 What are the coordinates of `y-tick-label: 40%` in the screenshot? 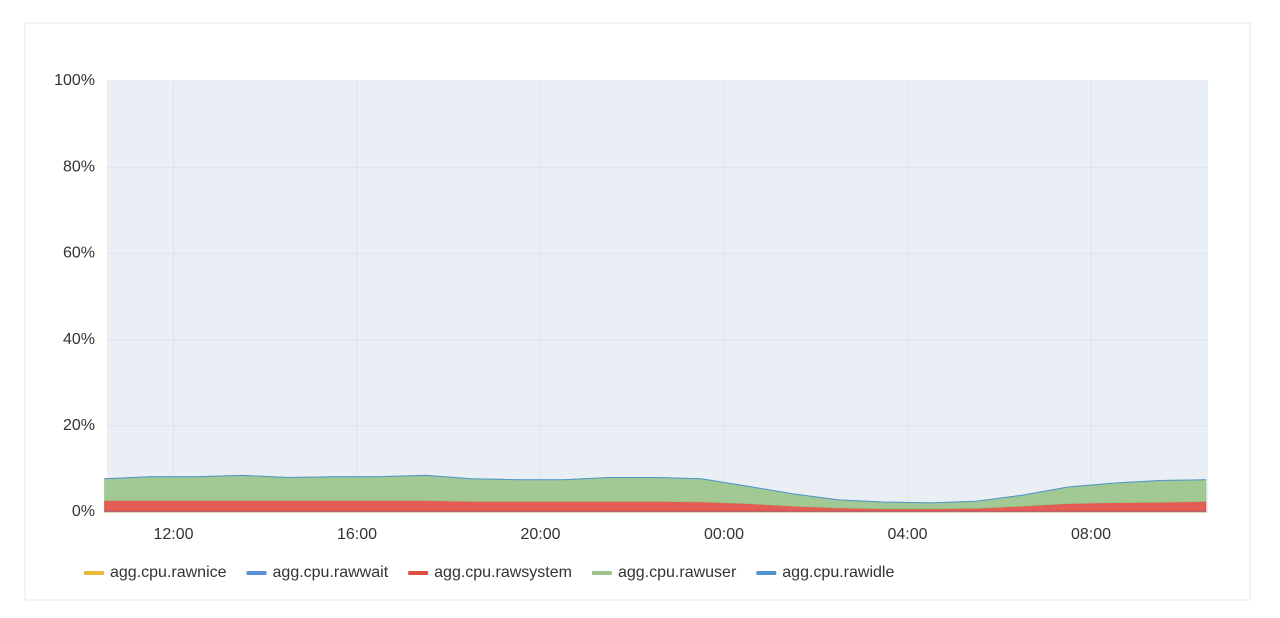 It's located at (79, 339).